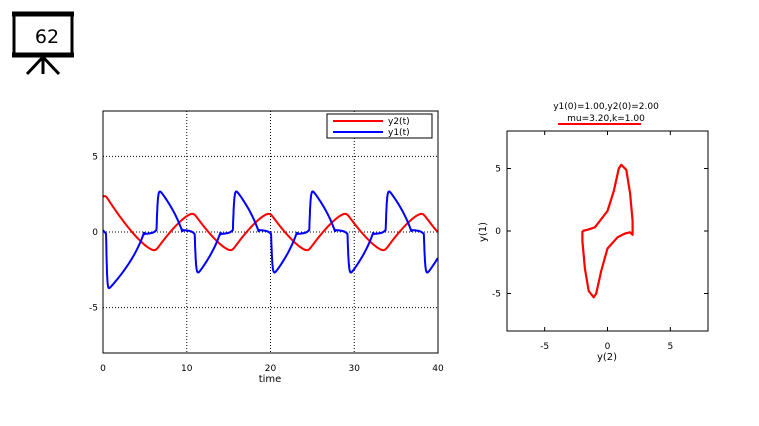 This screenshot has width=759, height=426. Describe the element at coordinates (399, 133) in the screenshot. I see `legend-label-y1: y1(t)` at that location.